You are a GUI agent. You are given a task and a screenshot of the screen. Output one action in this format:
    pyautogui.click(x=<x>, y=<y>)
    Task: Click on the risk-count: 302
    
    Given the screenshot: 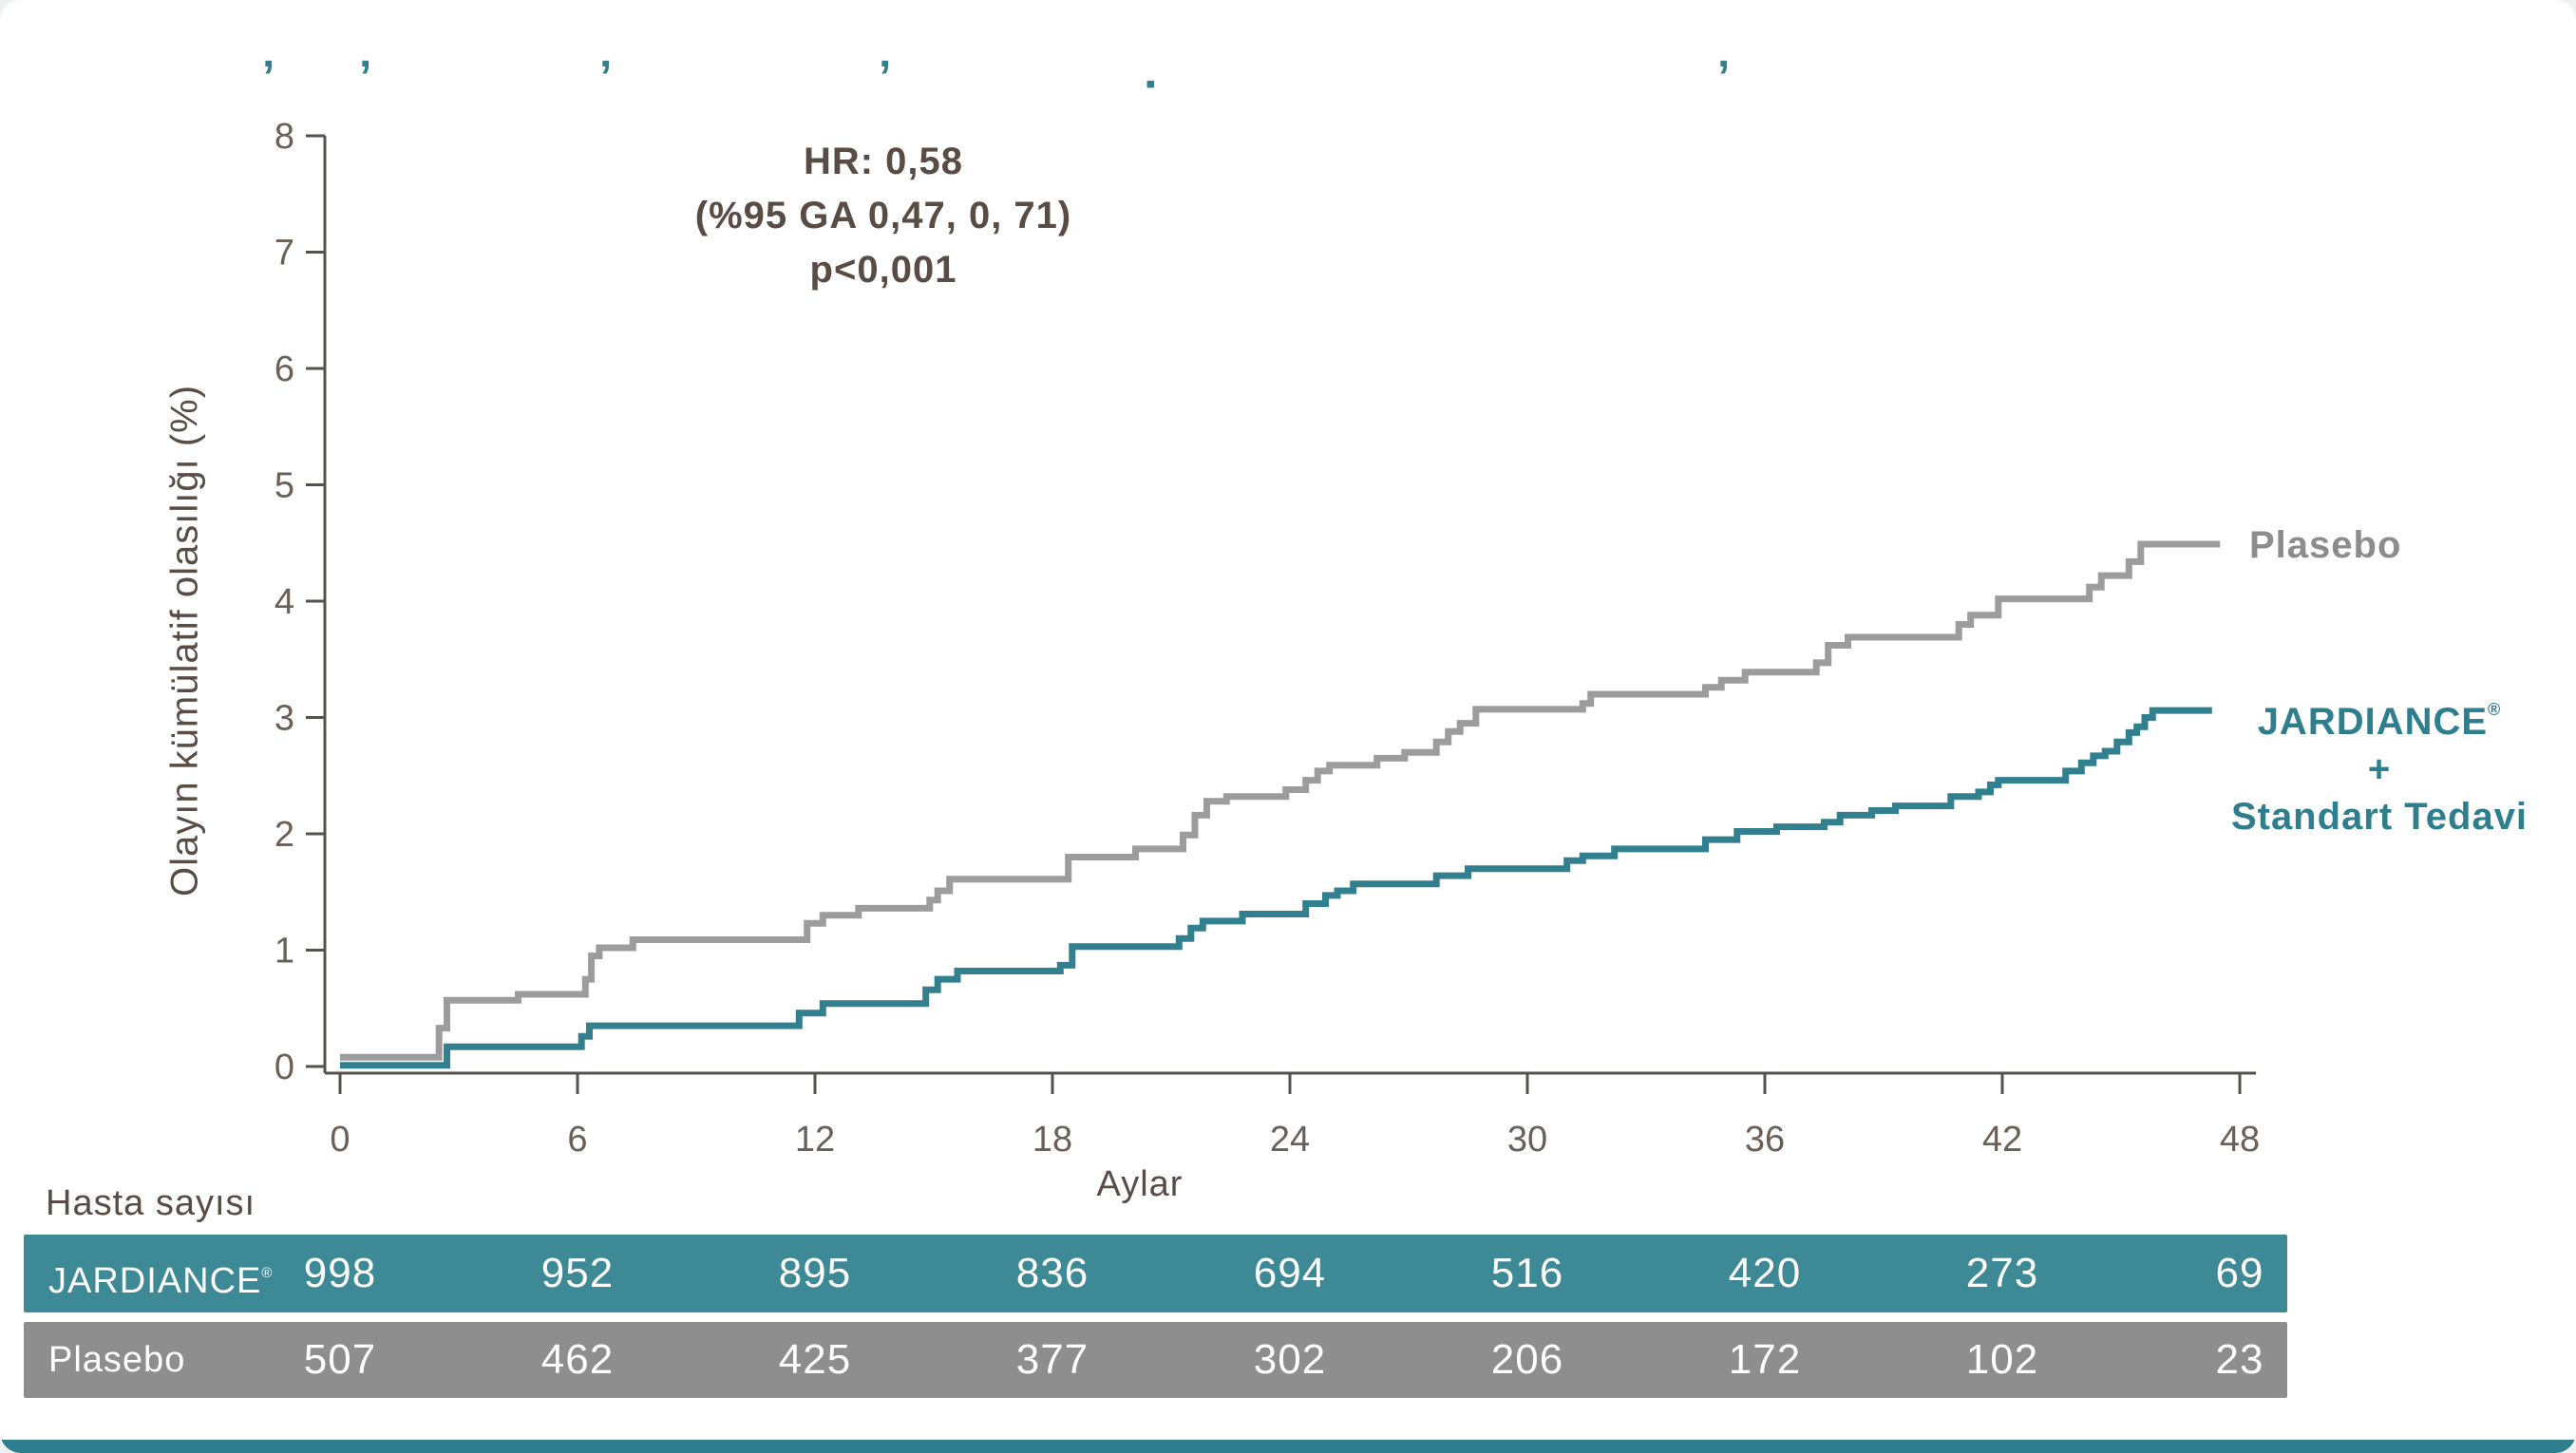 What is the action you would take?
    pyautogui.click(x=1290, y=1359)
    